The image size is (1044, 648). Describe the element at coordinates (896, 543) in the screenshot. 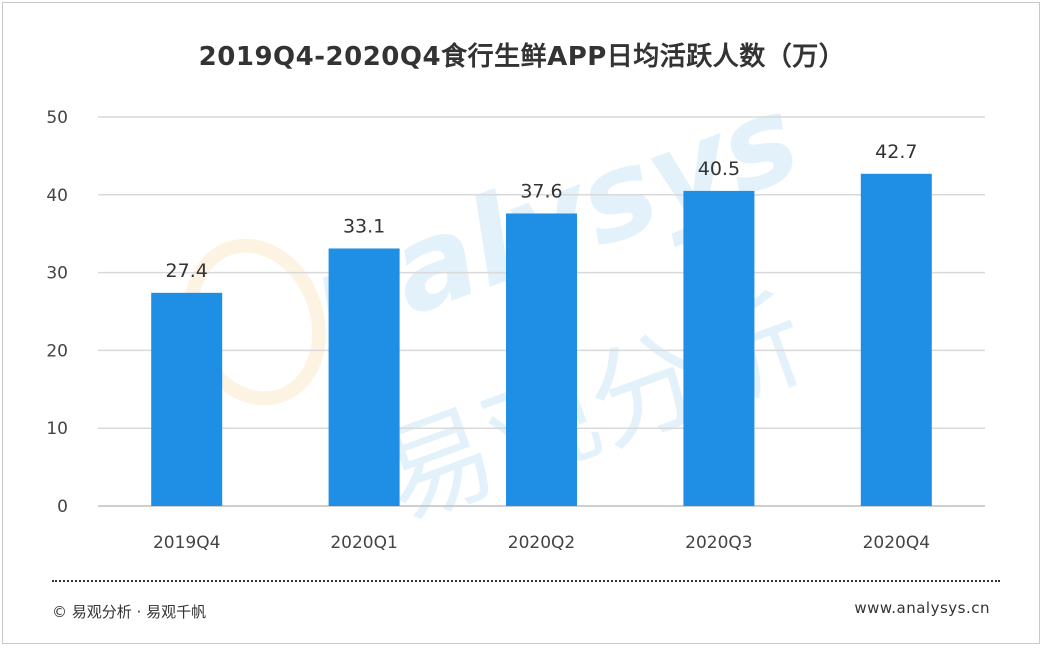

I see `x-tick-label: 2020Q4` at that location.